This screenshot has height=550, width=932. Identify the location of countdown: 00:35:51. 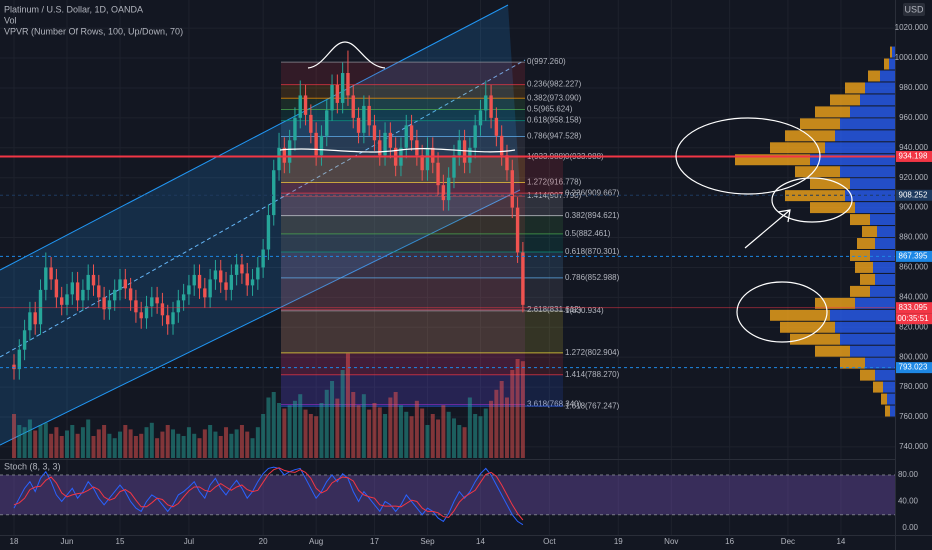
(913, 318).